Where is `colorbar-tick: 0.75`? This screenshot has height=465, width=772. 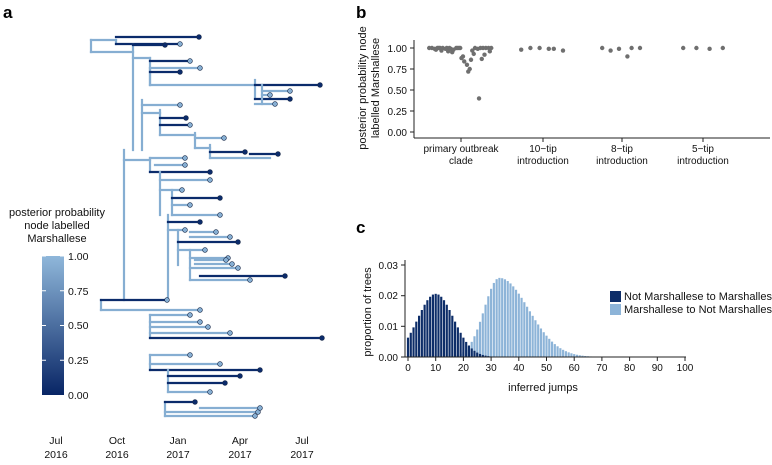 colorbar-tick: 0.75 is located at coordinates (78, 292).